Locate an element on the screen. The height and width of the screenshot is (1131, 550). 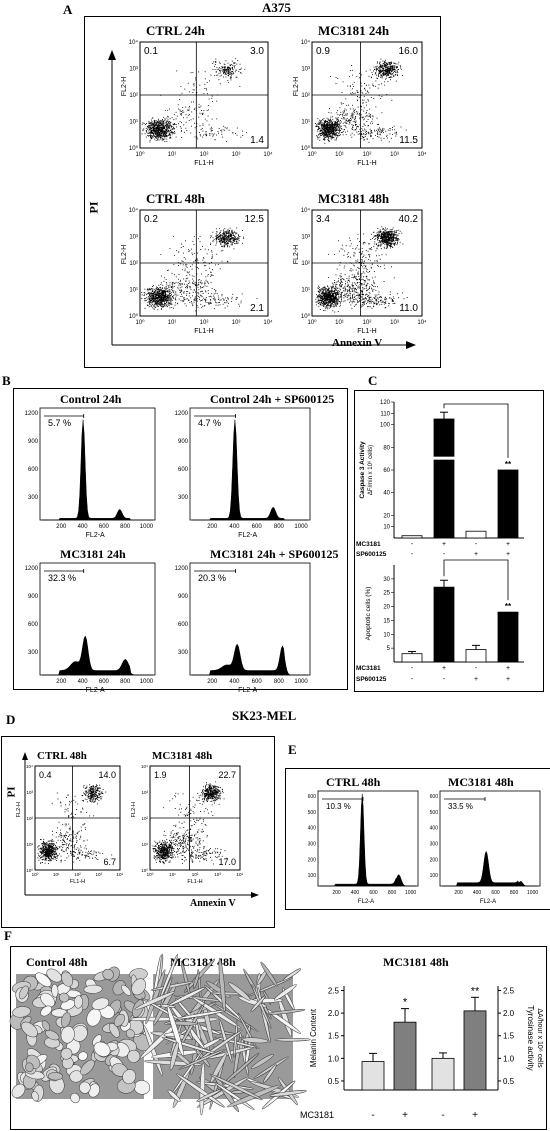
y-tick-label: 600 is located at coordinates (33, 625).